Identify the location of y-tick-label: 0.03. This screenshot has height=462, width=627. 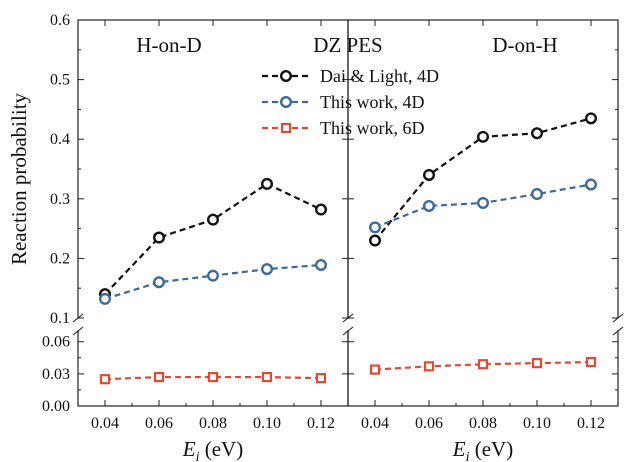
(56, 374).